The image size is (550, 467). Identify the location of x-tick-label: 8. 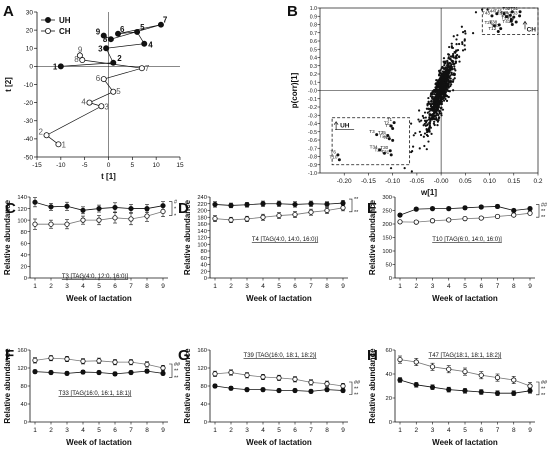
(514, 430).